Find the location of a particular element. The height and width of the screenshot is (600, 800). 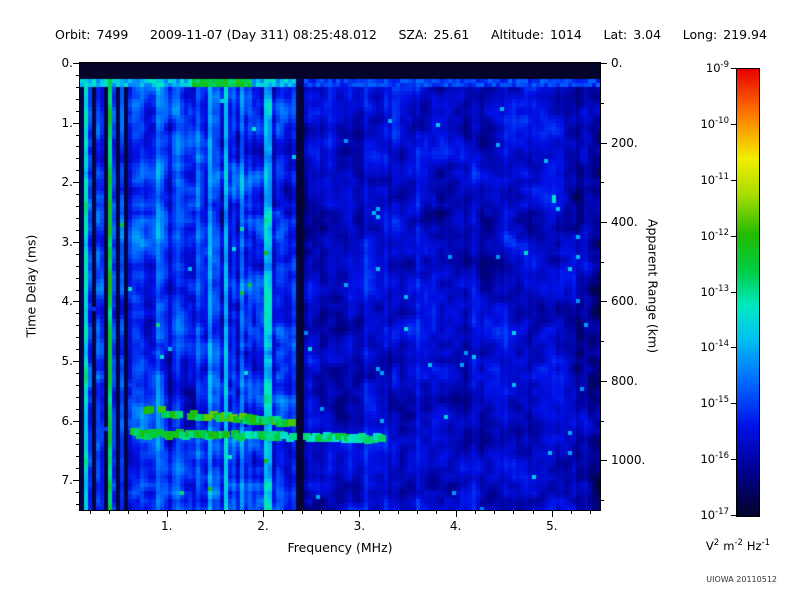

header-field-long: Long: 219.94 is located at coordinates (725, 34).